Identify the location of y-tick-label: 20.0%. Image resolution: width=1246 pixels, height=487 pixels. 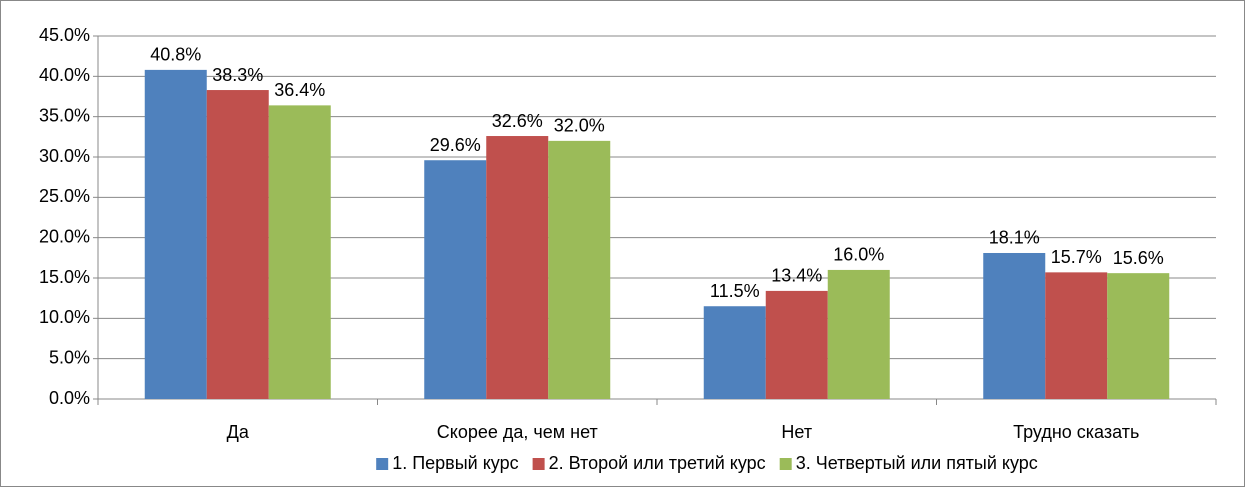
(64, 236).